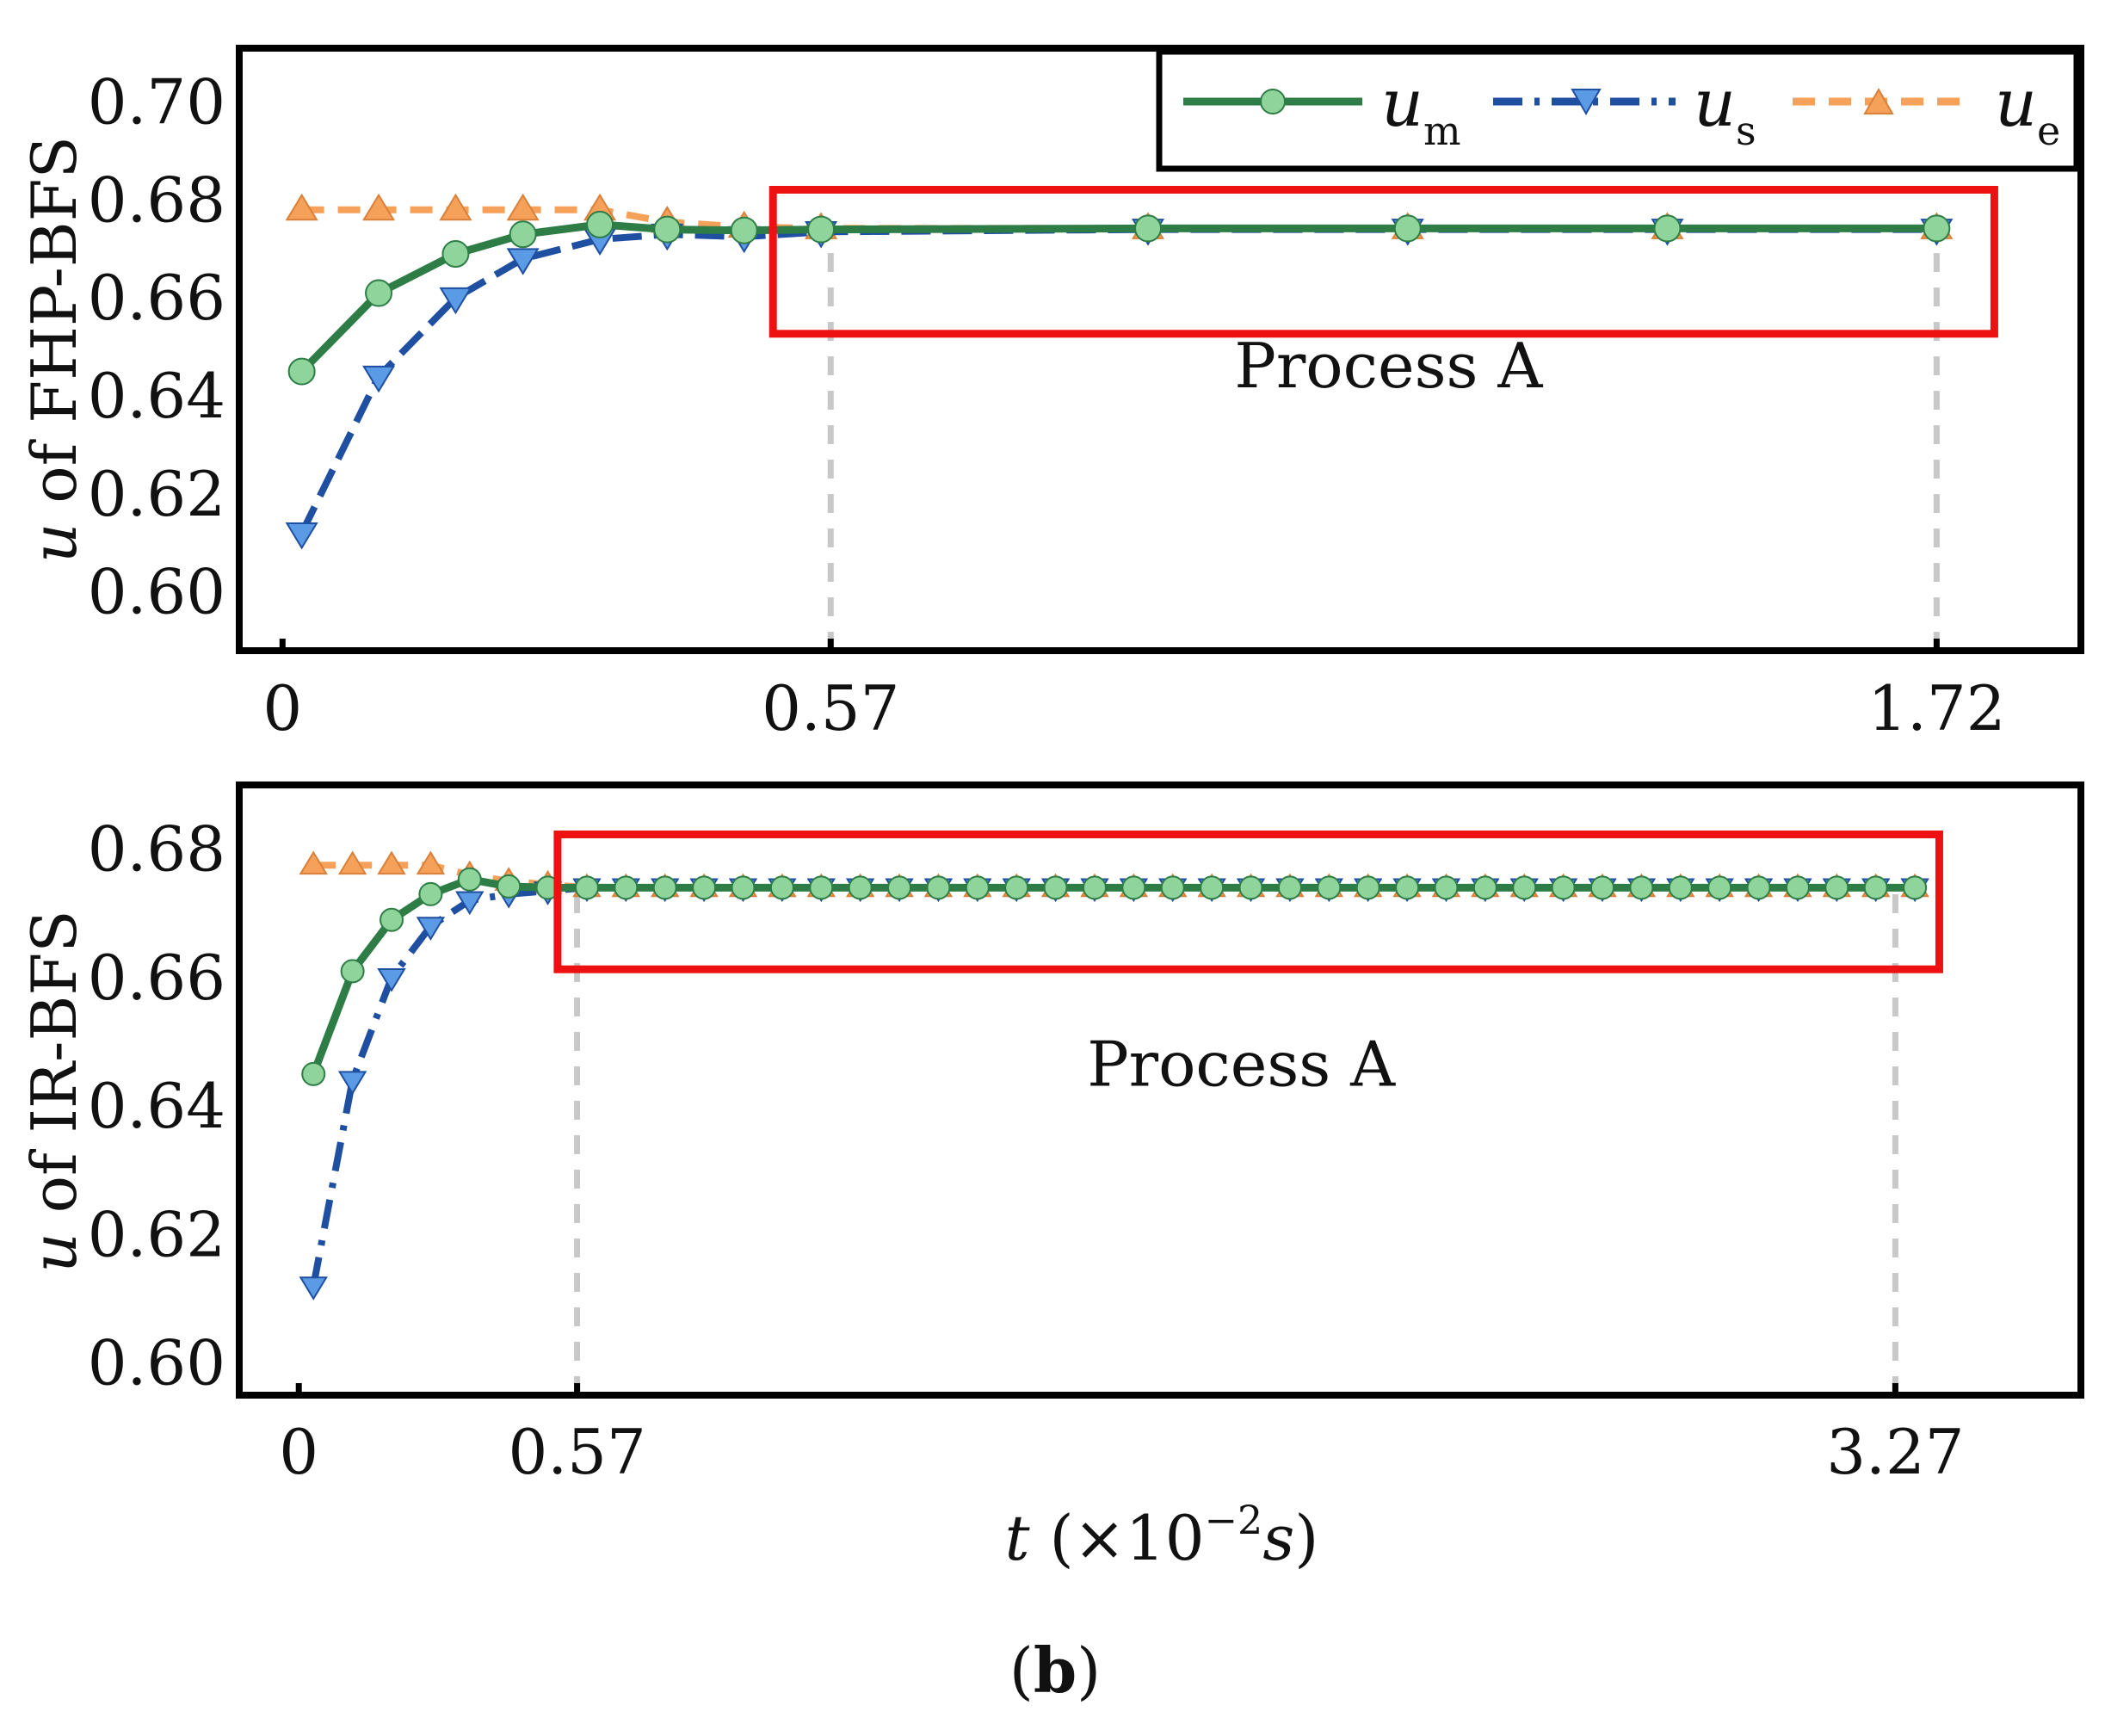 The width and height of the screenshot is (2111, 1736). What do you see at coordinates (830, 708) in the screenshot?
I see `fhp-x-tick-label-1: 0.57` at bounding box center [830, 708].